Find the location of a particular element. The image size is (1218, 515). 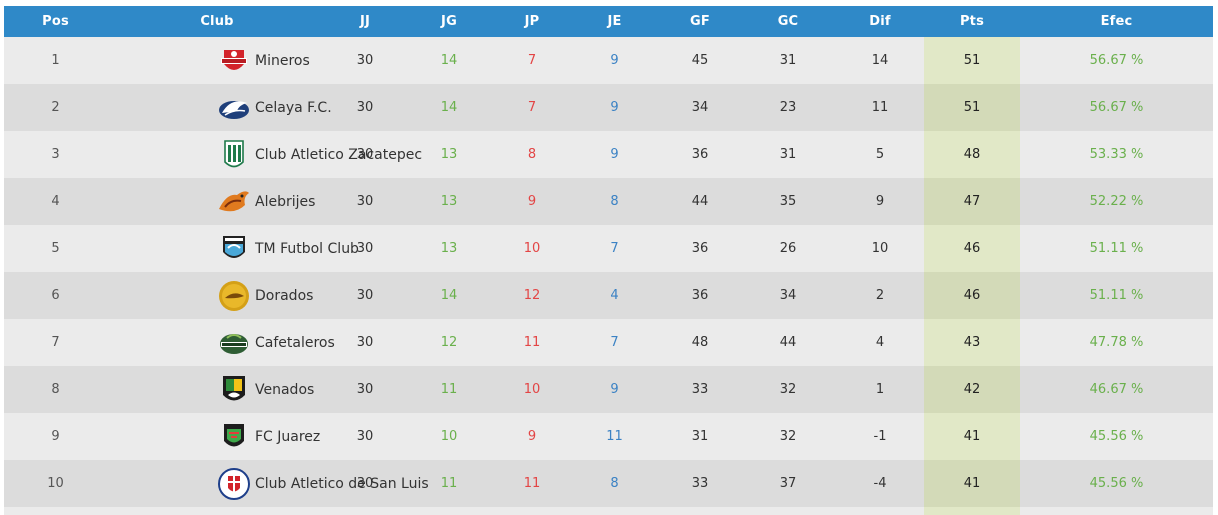

efficiency-cell: 51.11 % is located at coordinates (1116, 248).